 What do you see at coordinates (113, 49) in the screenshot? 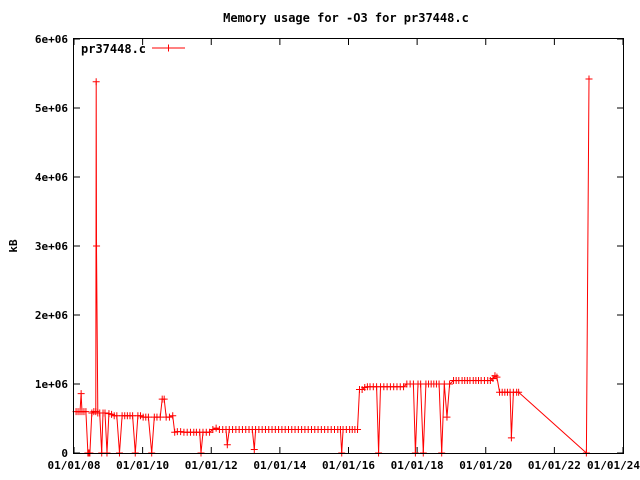
I see `legend-label-pr37448: pr37448.c` at bounding box center [113, 49].